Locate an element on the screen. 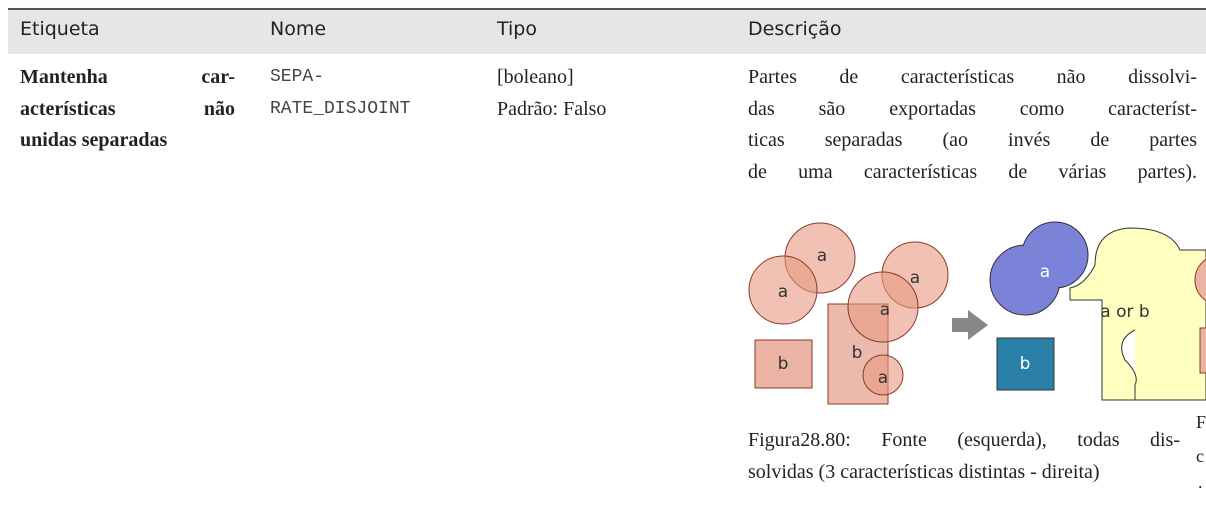 Image resolution: width=1206 pixels, height=511 pixels. type-line: [boleano] is located at coordinates (535, 77).